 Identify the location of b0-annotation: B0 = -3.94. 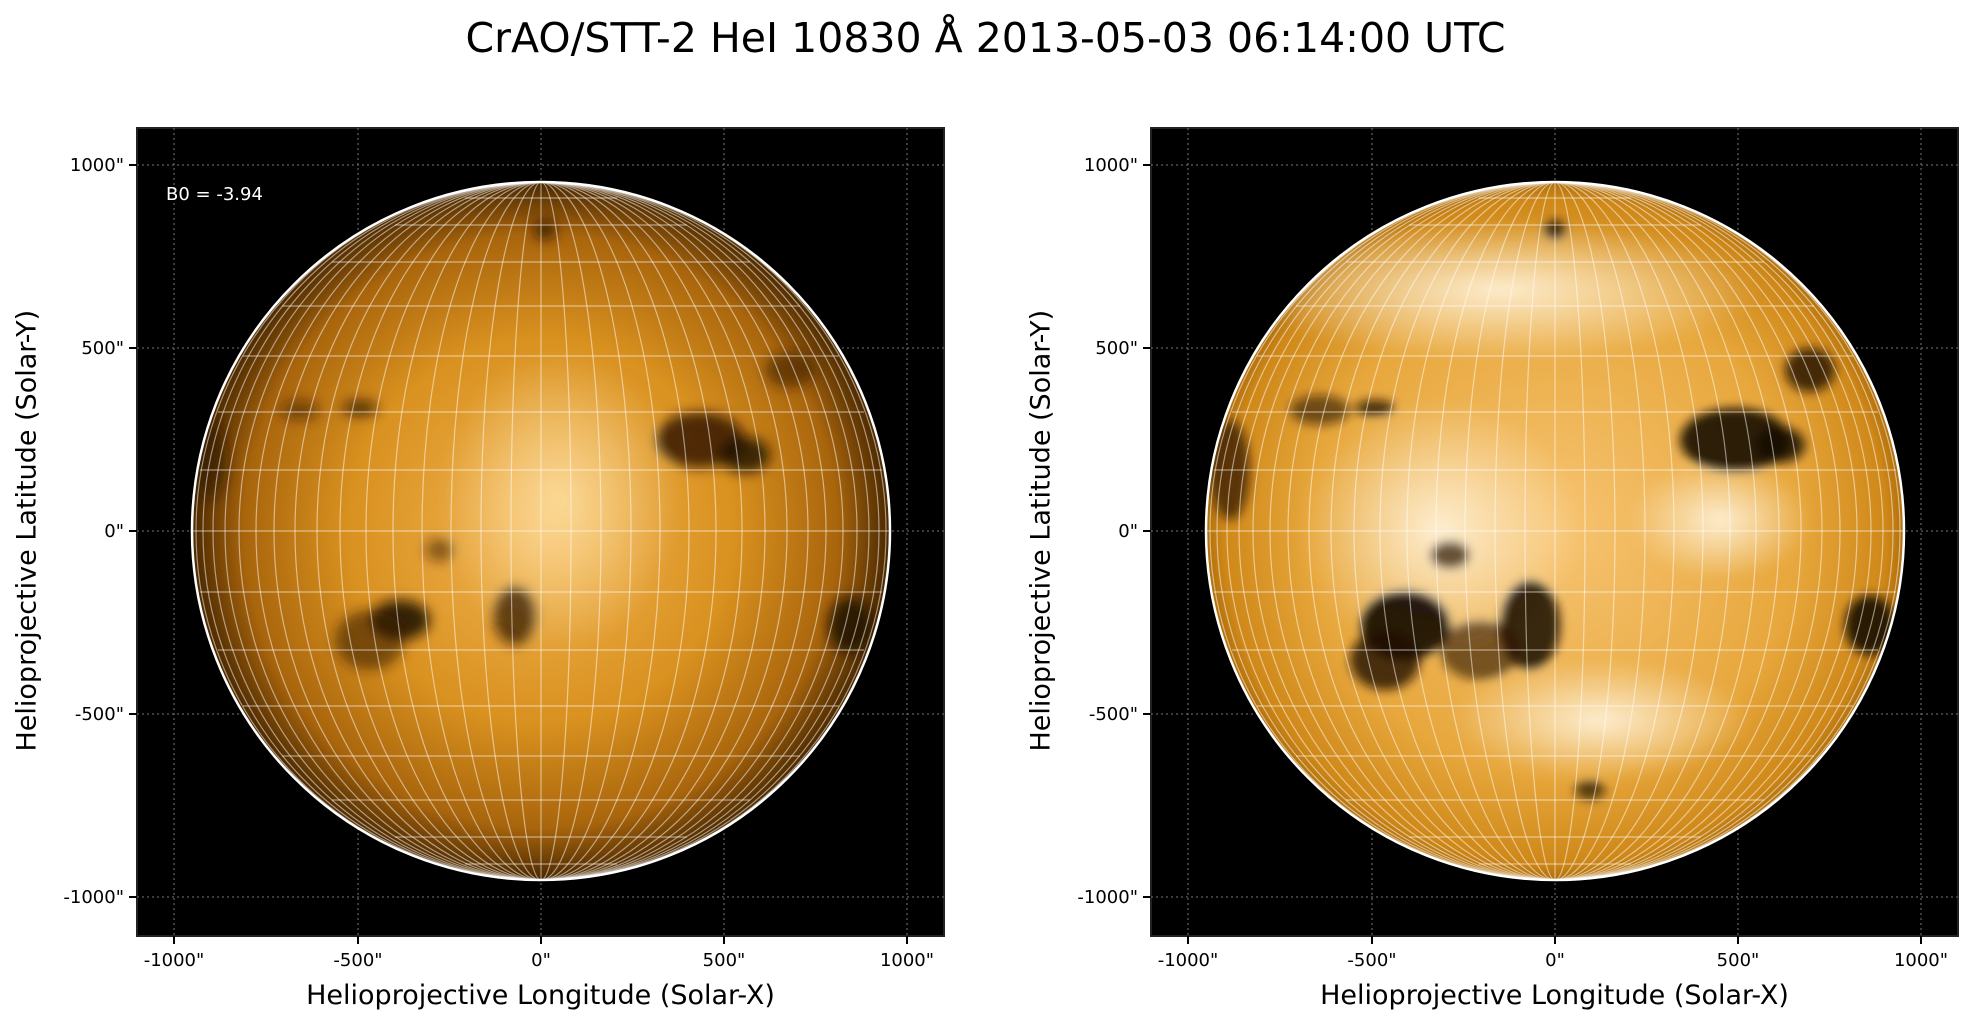
(214, 194).